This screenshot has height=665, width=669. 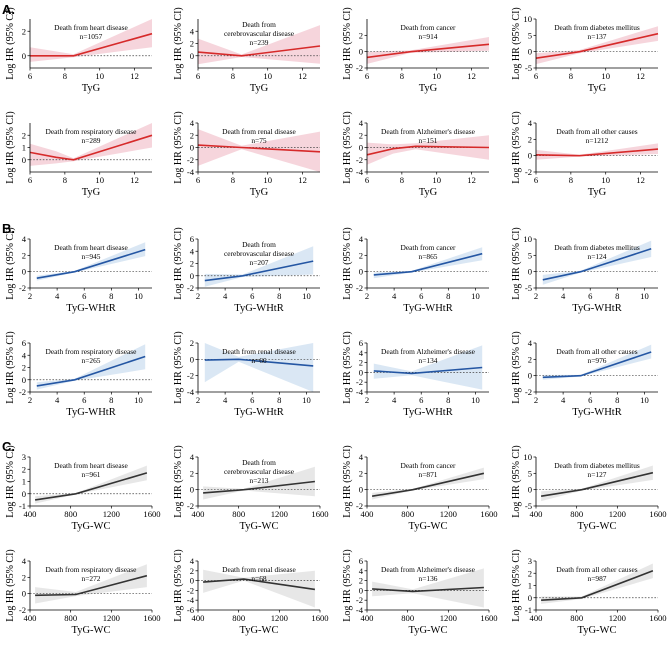 I want to click on panel-title-line: Death from cancer, so click(x=429, y=247).